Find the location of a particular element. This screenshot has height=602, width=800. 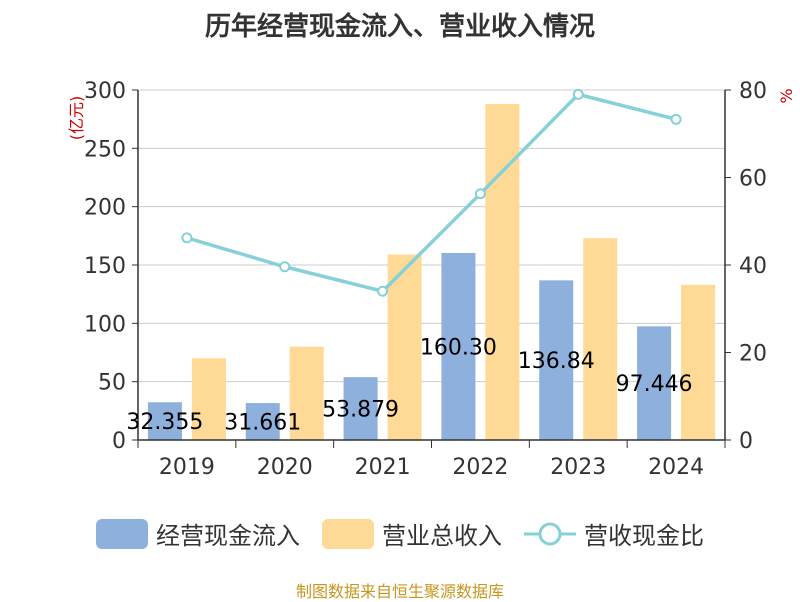

y-tick-label-left: 150 is located at coordinates (105, 266).